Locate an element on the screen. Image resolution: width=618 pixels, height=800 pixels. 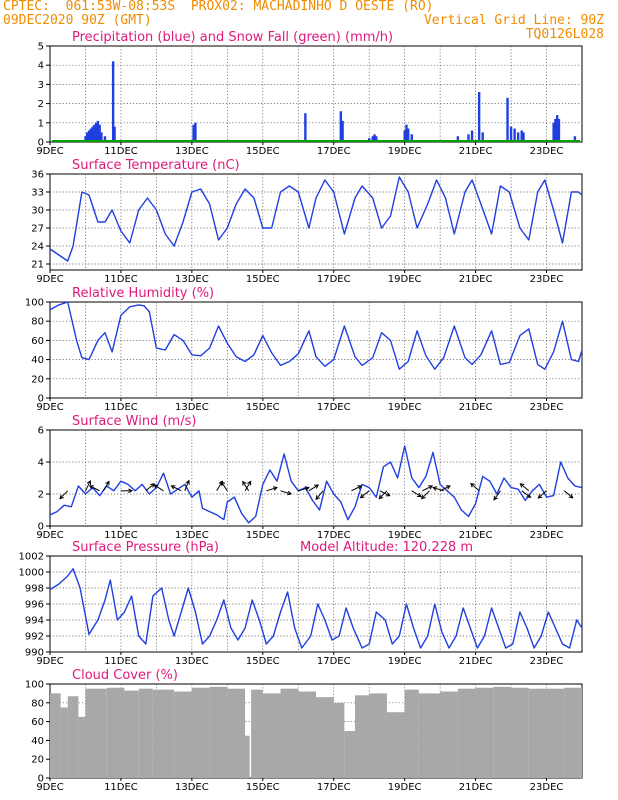
xtick-label-temp: 11DEC is located at coordinates (121, 279).